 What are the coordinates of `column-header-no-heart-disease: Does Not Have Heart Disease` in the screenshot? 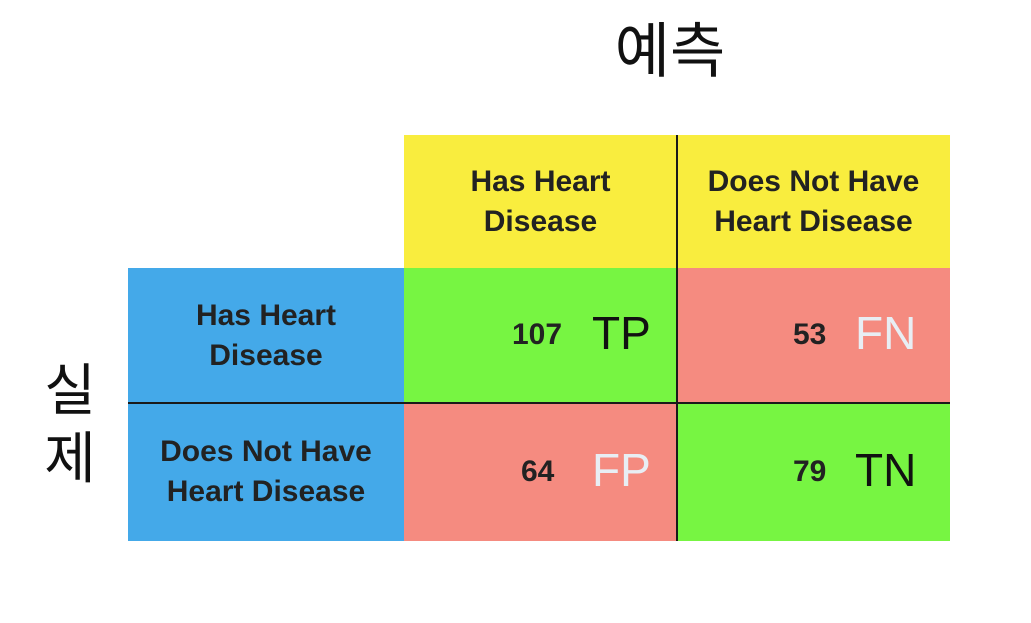 It's located at (813, 201).